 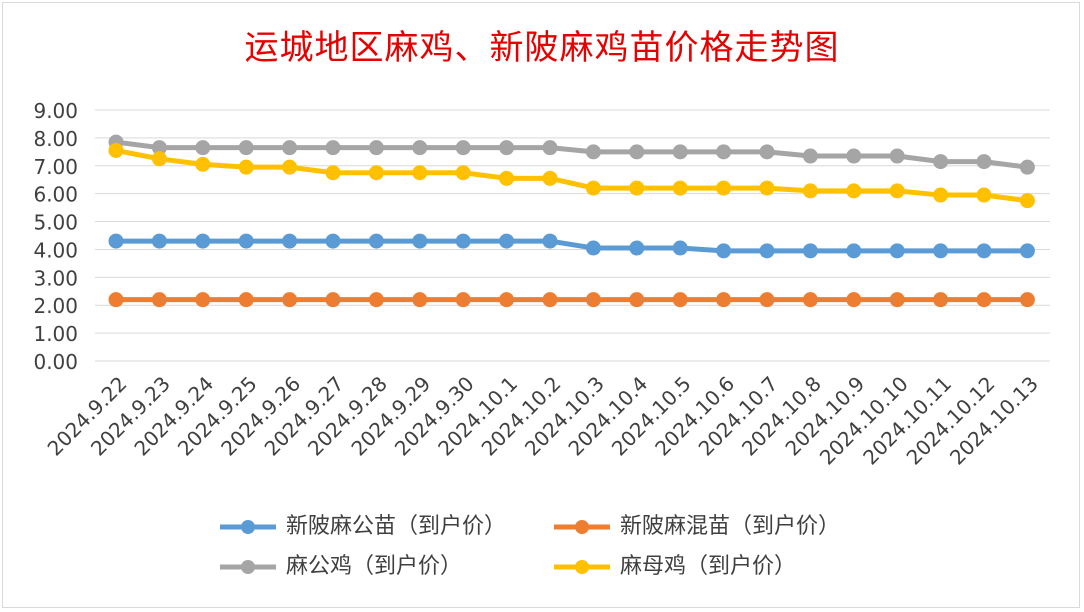 I want to click on y-tick-label: 6.00, so click(x=55, y=195).